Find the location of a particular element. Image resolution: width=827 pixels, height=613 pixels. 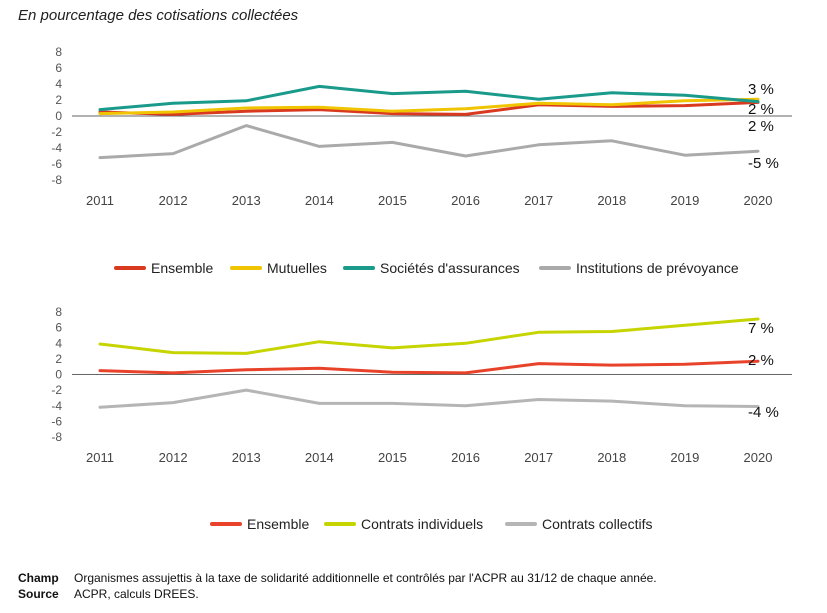

legend-label: Mutuelles is located at coordinates (297, 268).